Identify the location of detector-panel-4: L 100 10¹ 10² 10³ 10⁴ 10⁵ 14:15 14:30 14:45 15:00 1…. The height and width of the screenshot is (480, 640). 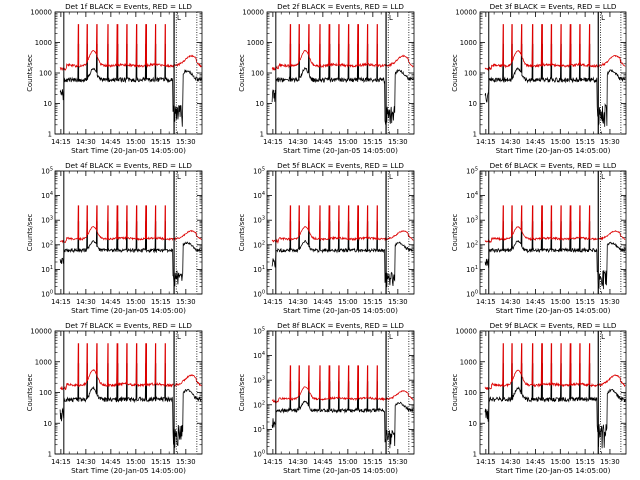
(114, 238).